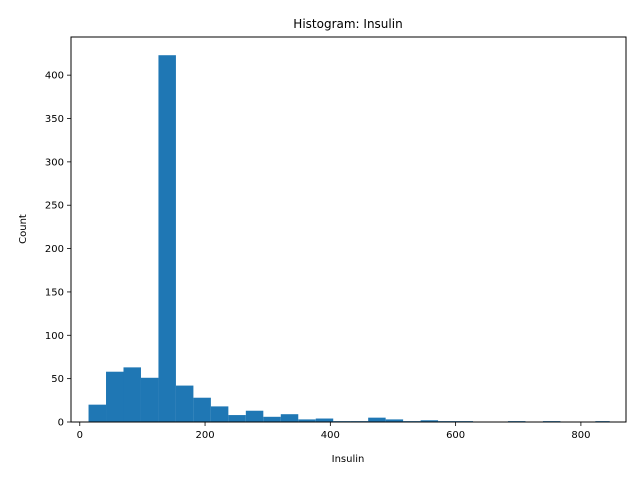  I want to click on x-tick-label: 600, so click(455, 435).